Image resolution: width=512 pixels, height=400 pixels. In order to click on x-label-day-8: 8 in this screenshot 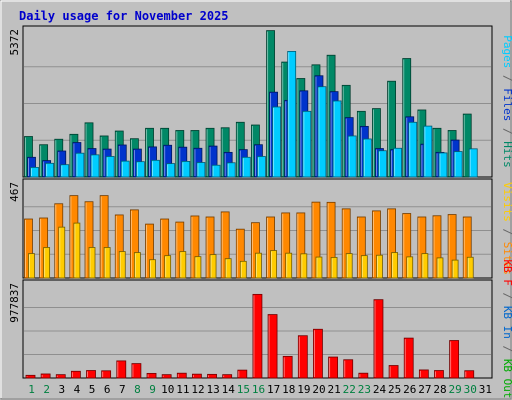, I will do `click(137, 389)`.